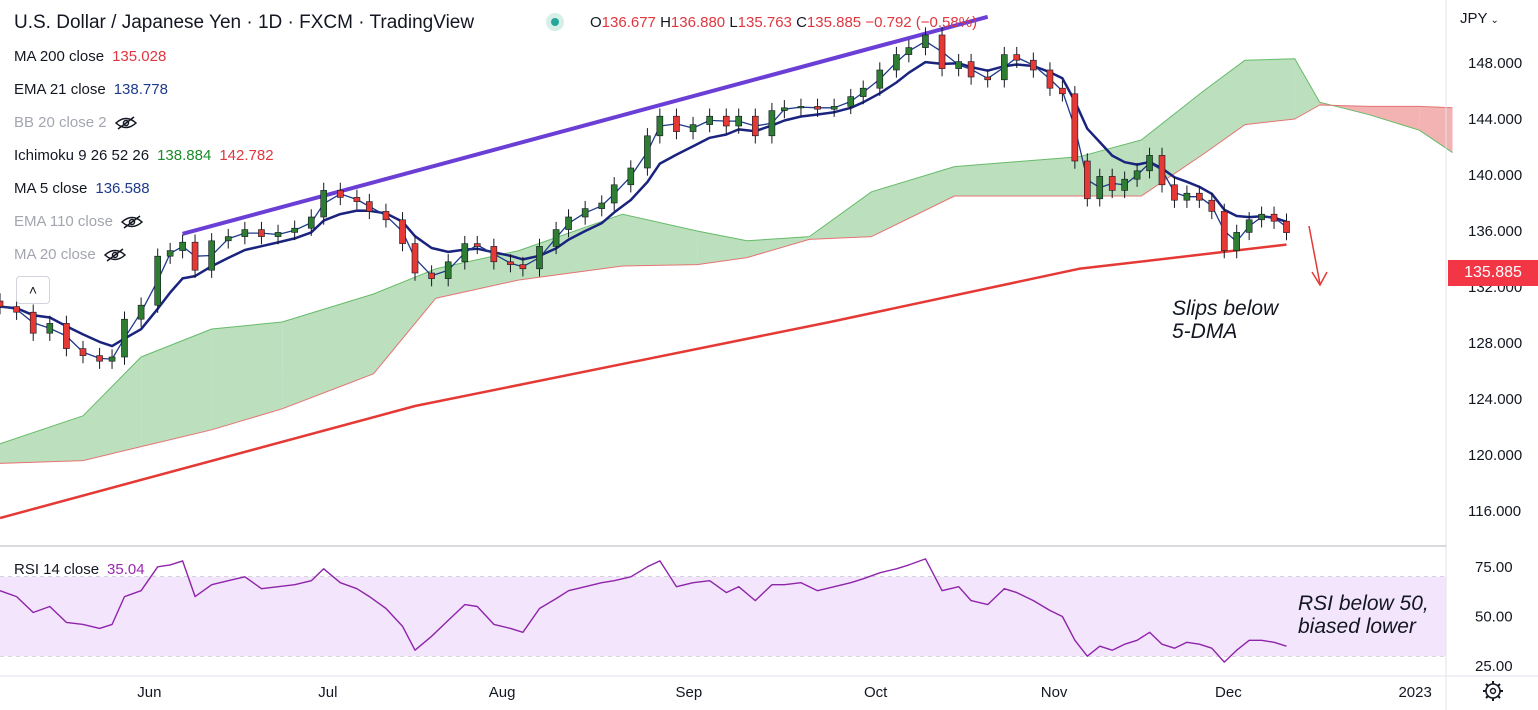 The height and width of the screenshot is (710, 1538). I want to click on price-tick-label: 124.000, so click(1495, 399).